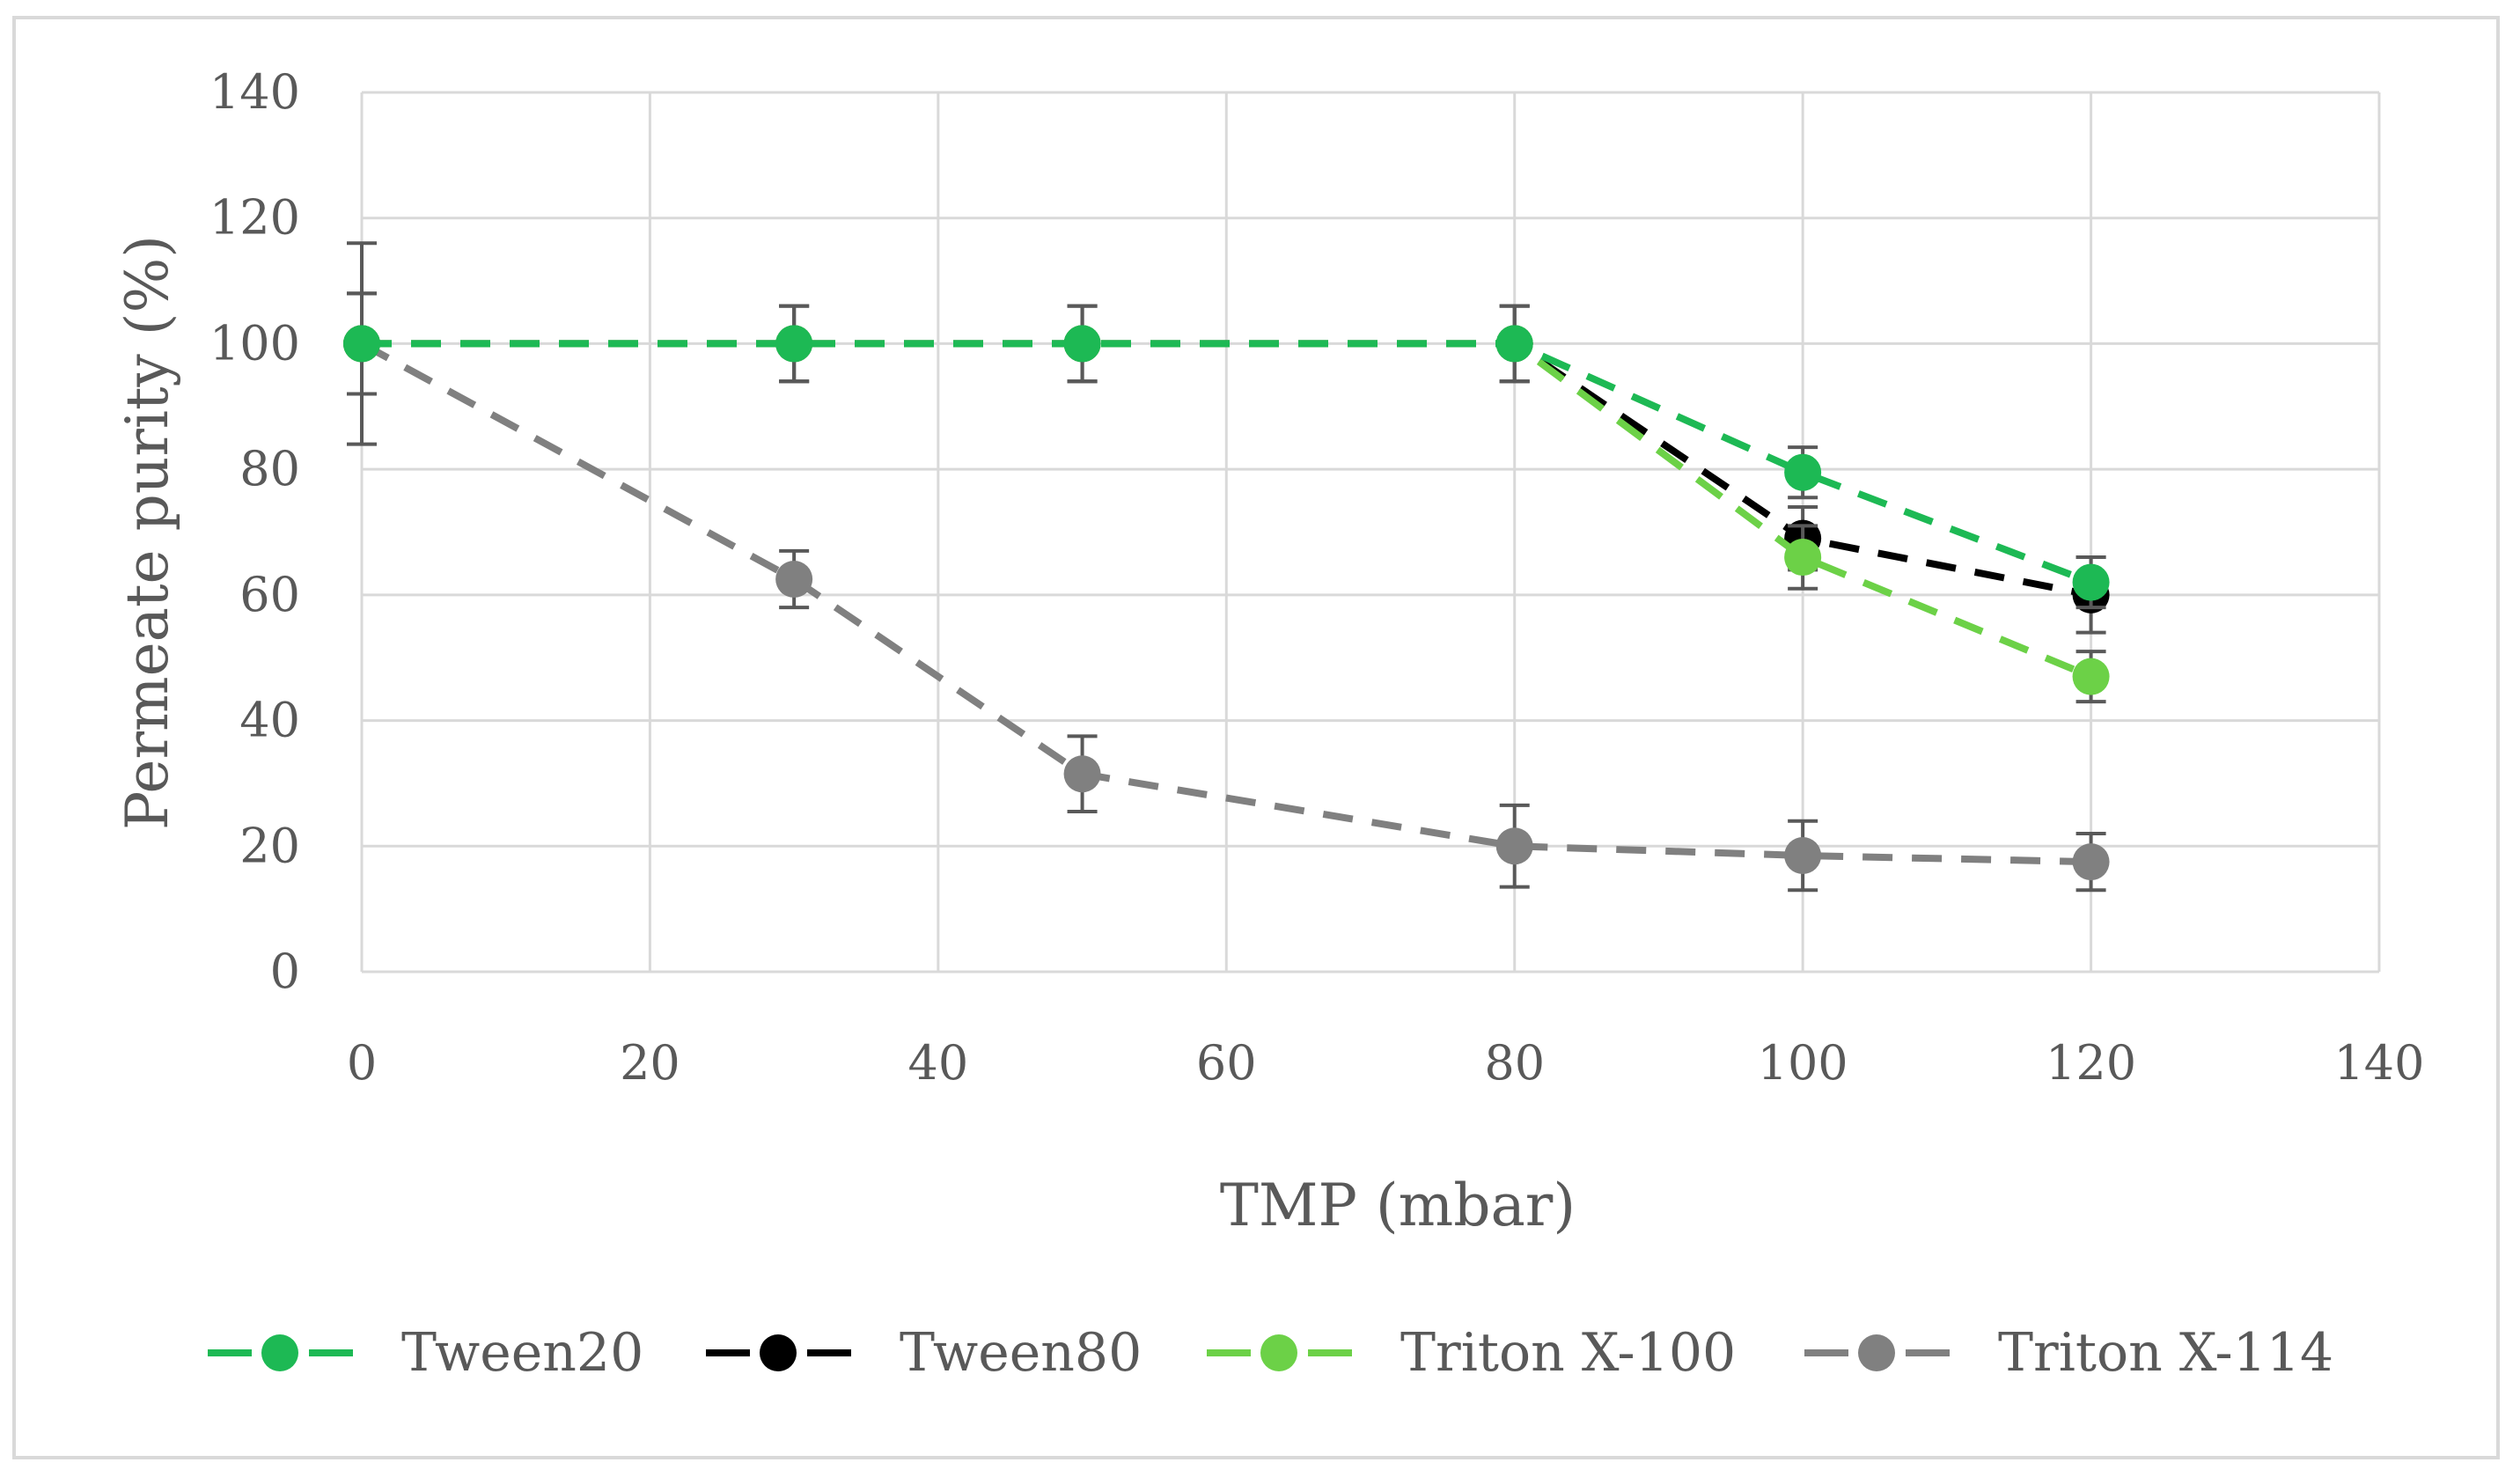  I want to click on legend-item: Triton X-100, so click(1471, 1353).